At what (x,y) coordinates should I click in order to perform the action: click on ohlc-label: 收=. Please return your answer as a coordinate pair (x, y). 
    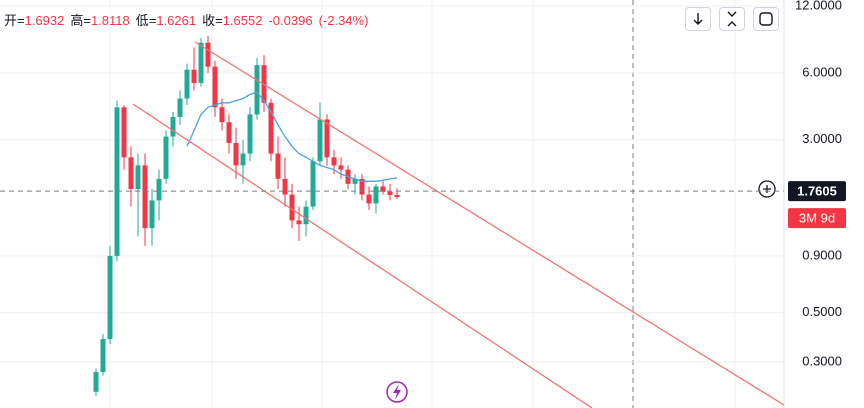
    Looking at the image, I should click on (212, 20).